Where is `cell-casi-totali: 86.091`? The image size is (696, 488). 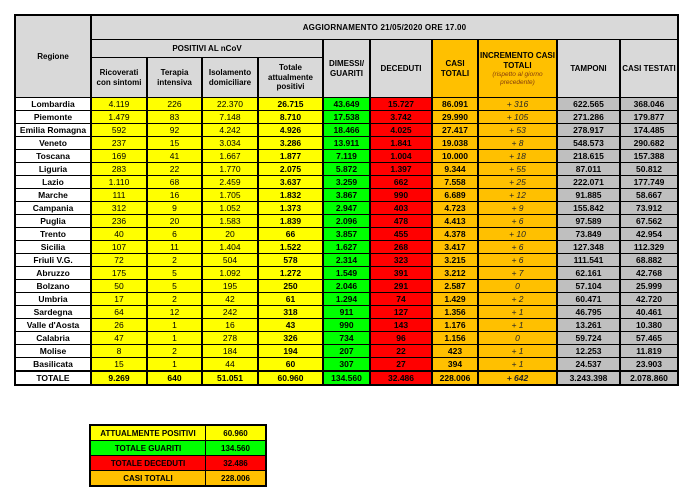 cell-casi-totali: 86.091 is located at coordinates (455, 104).